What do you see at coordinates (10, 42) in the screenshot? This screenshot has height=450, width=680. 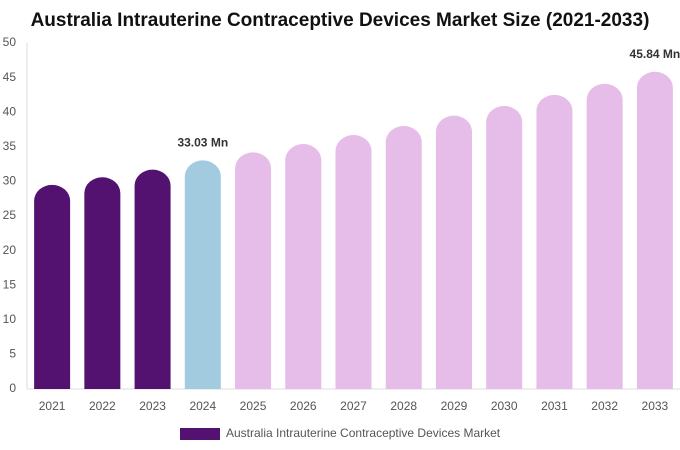 I see `y-tick-label: 50` at bounding box center [10, 42].